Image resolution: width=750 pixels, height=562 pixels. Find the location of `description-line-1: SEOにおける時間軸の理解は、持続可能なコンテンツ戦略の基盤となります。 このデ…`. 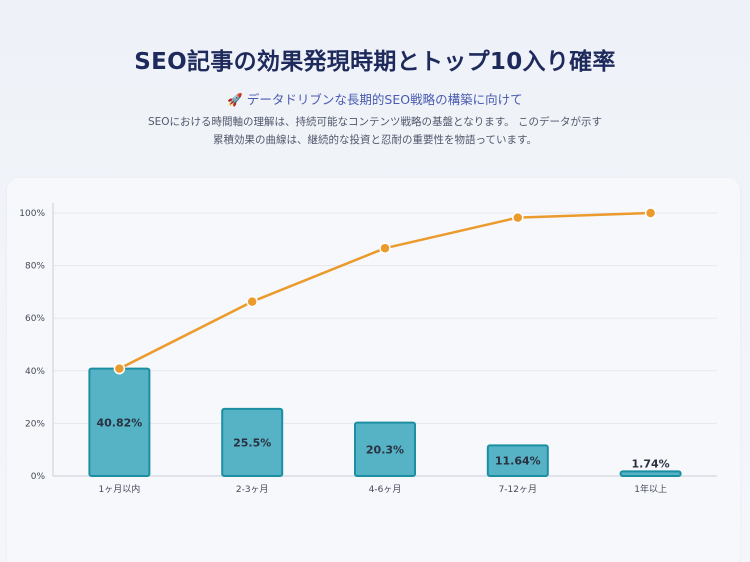

description-line-1: SEOにおける時間軸の理解は、持続可能なコンテンツ戦略の基盤となります。 このデ… is located at coordinates (375, 122).